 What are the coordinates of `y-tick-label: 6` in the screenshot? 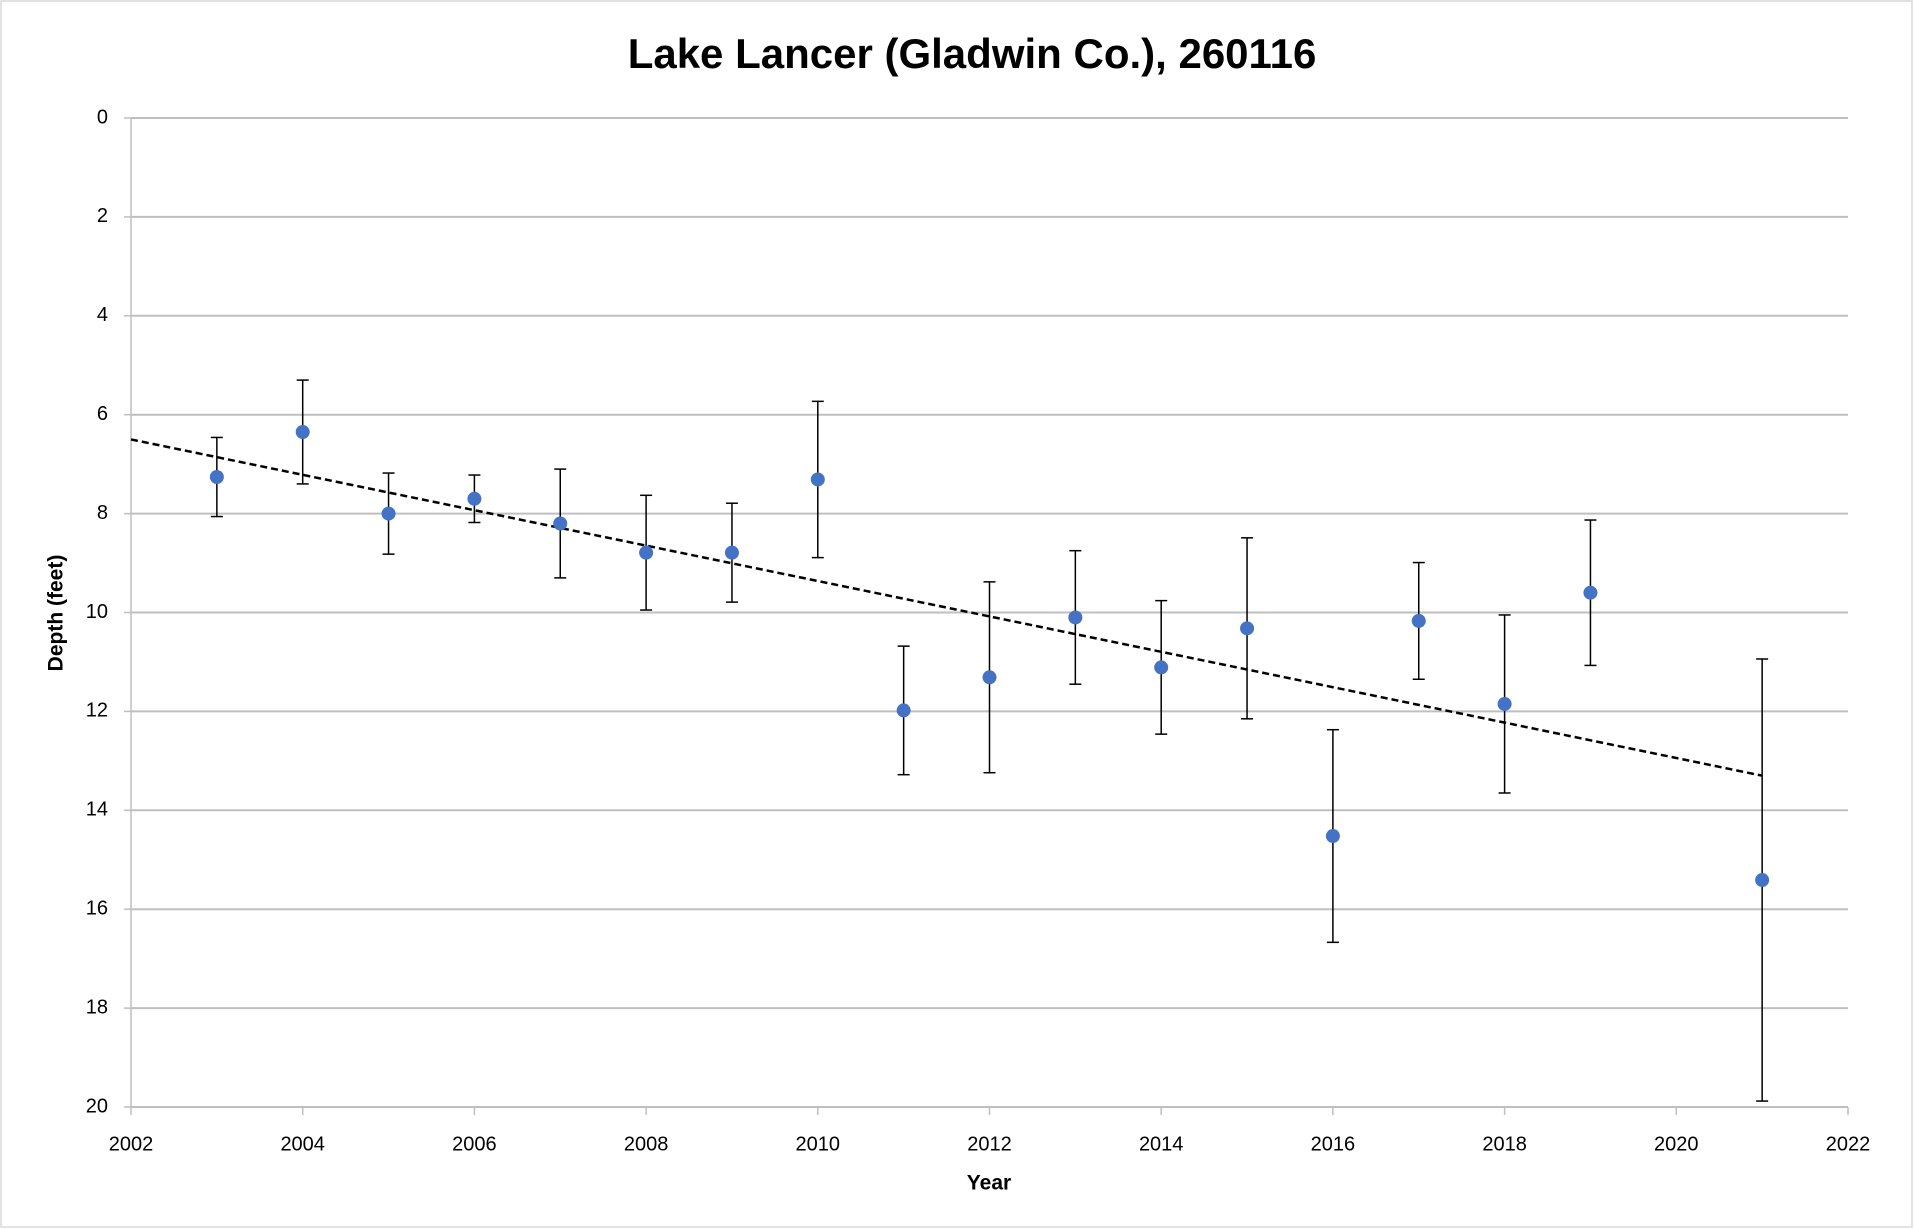 It's located at (102, 414).